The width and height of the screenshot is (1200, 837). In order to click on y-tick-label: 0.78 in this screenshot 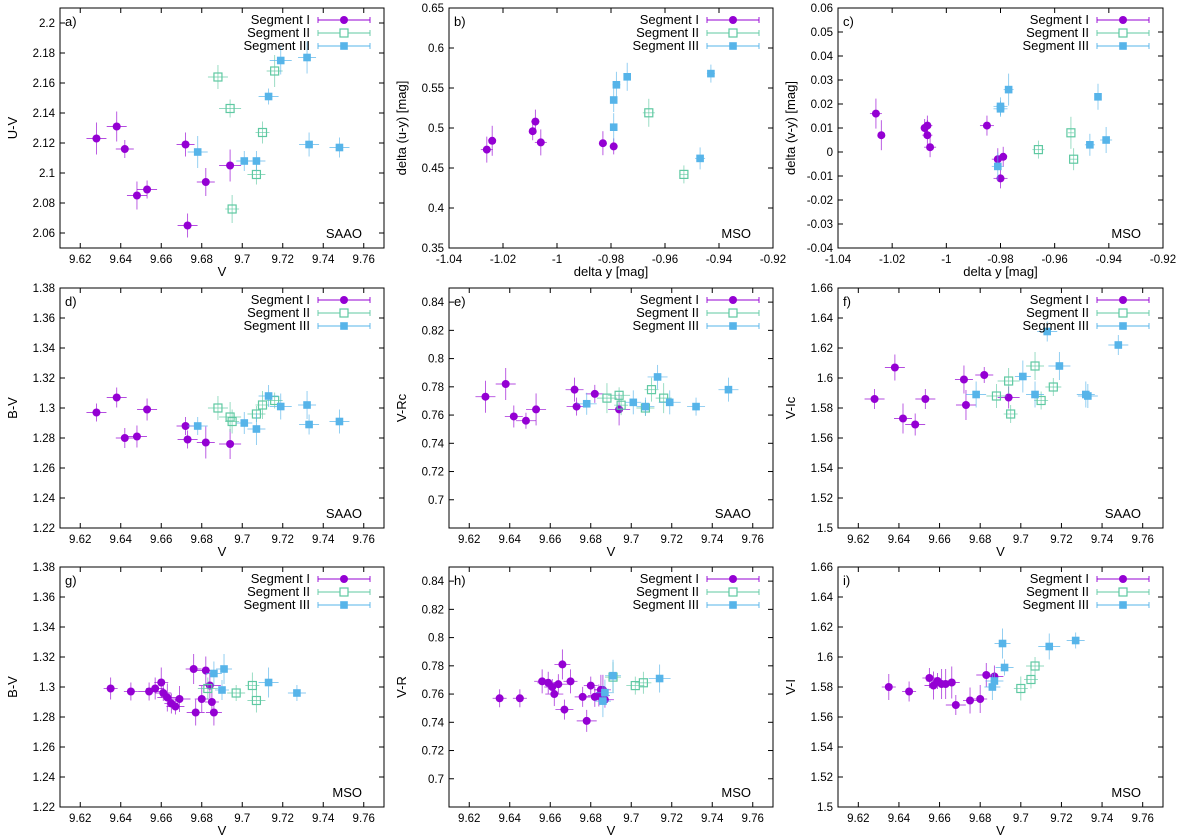, I will do `click(433, 388)`.